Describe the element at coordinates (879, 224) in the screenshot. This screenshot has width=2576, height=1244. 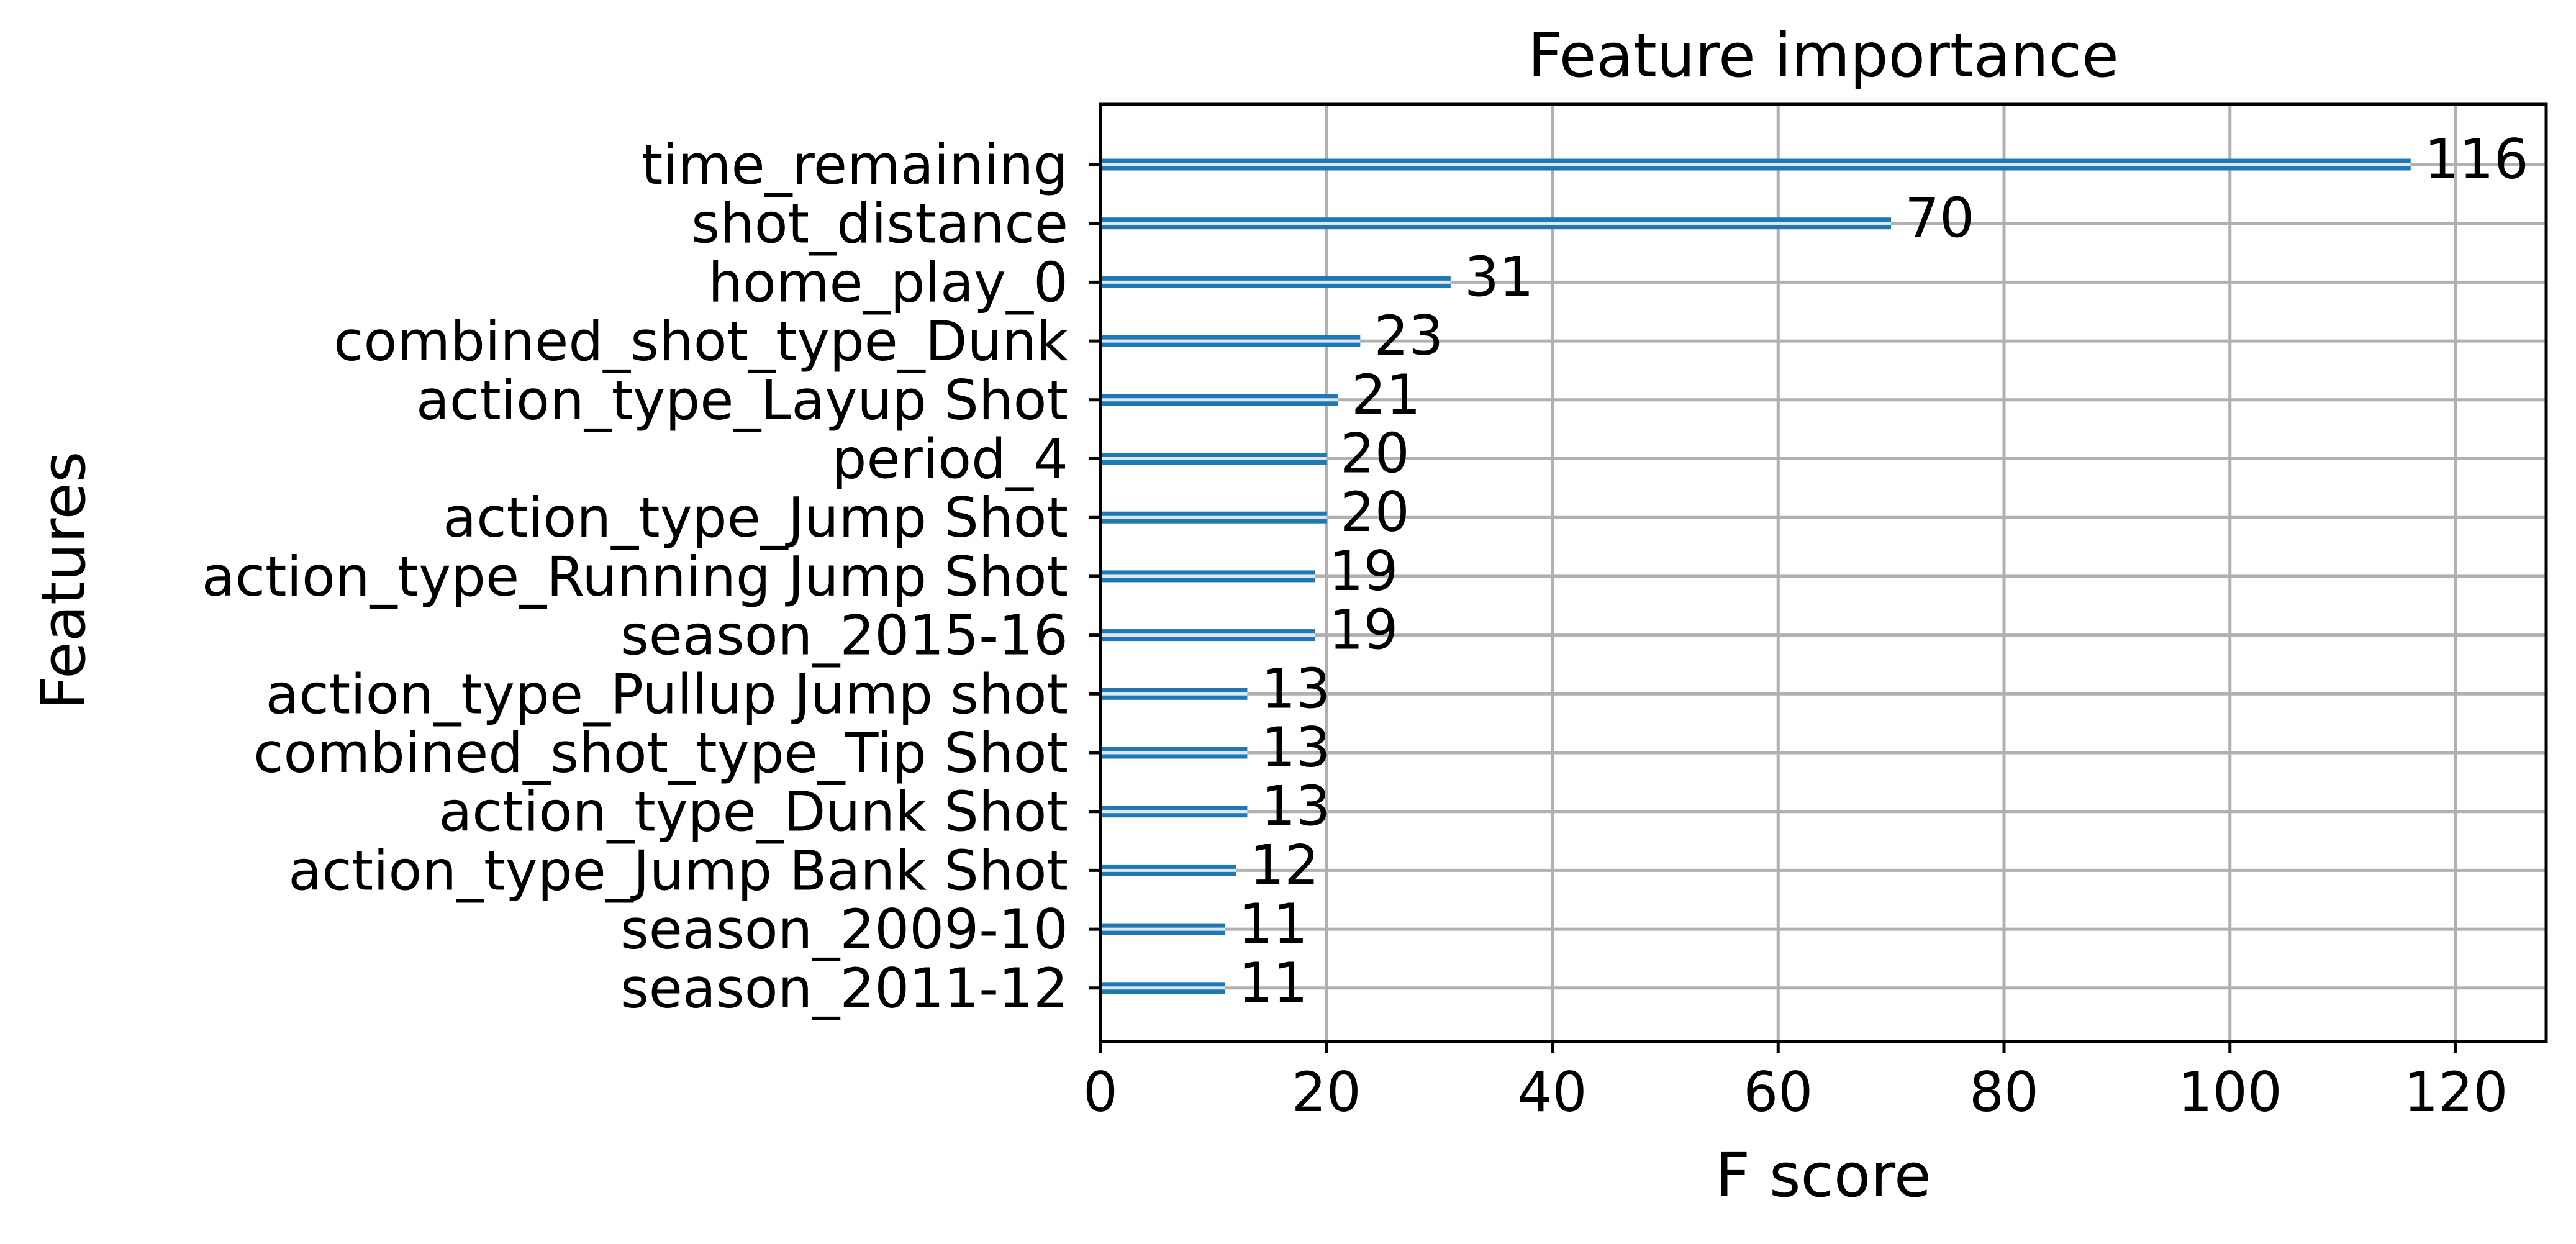
I see `y-category-label: shot_distance` at that location.